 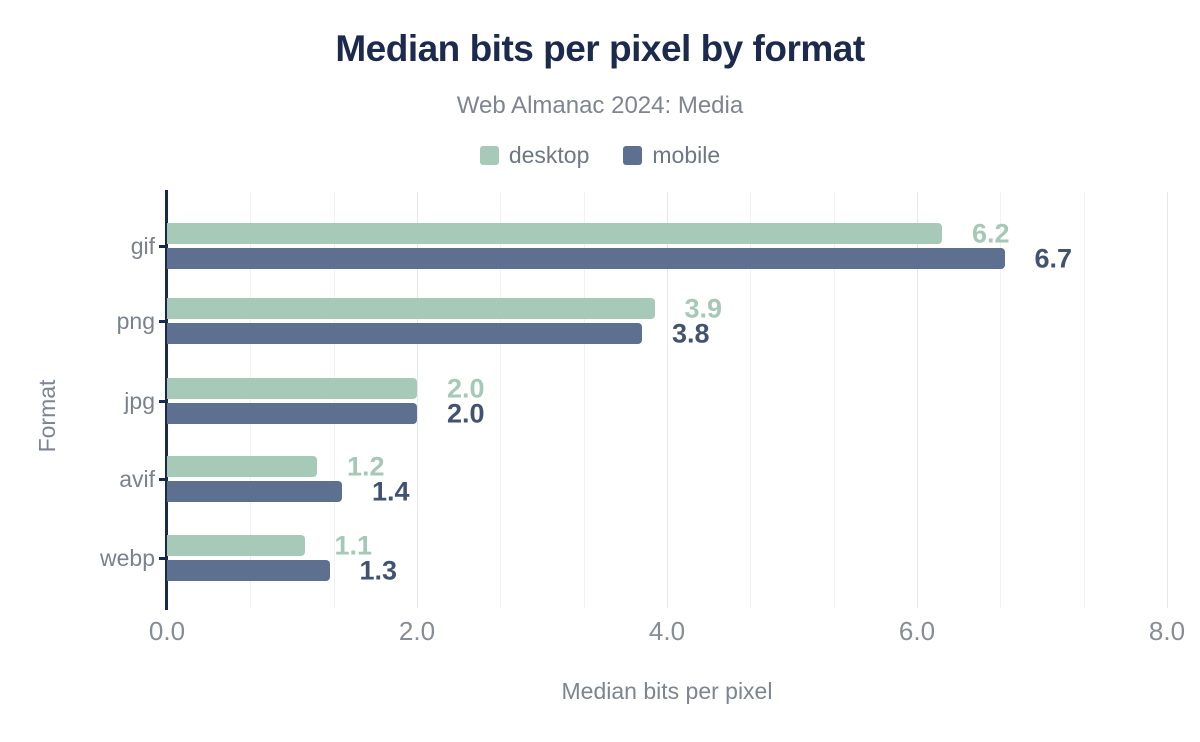 I want to click on desktop-value-label-png: 3.9, so click(x=703, y=308).